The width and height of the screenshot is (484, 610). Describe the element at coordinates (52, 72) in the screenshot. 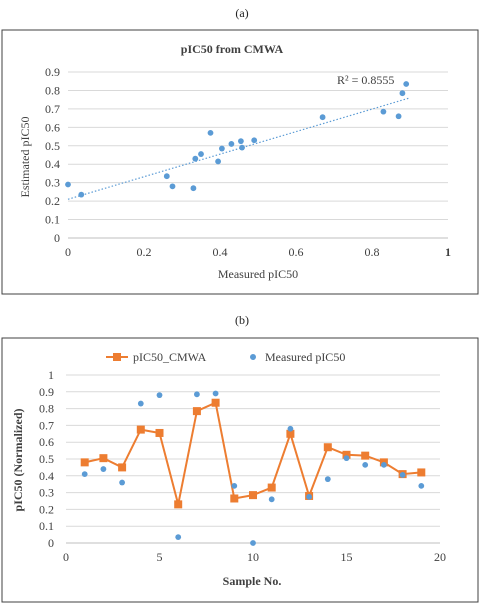

I see `chart-a-y-tick-label: 0.9` at that location.